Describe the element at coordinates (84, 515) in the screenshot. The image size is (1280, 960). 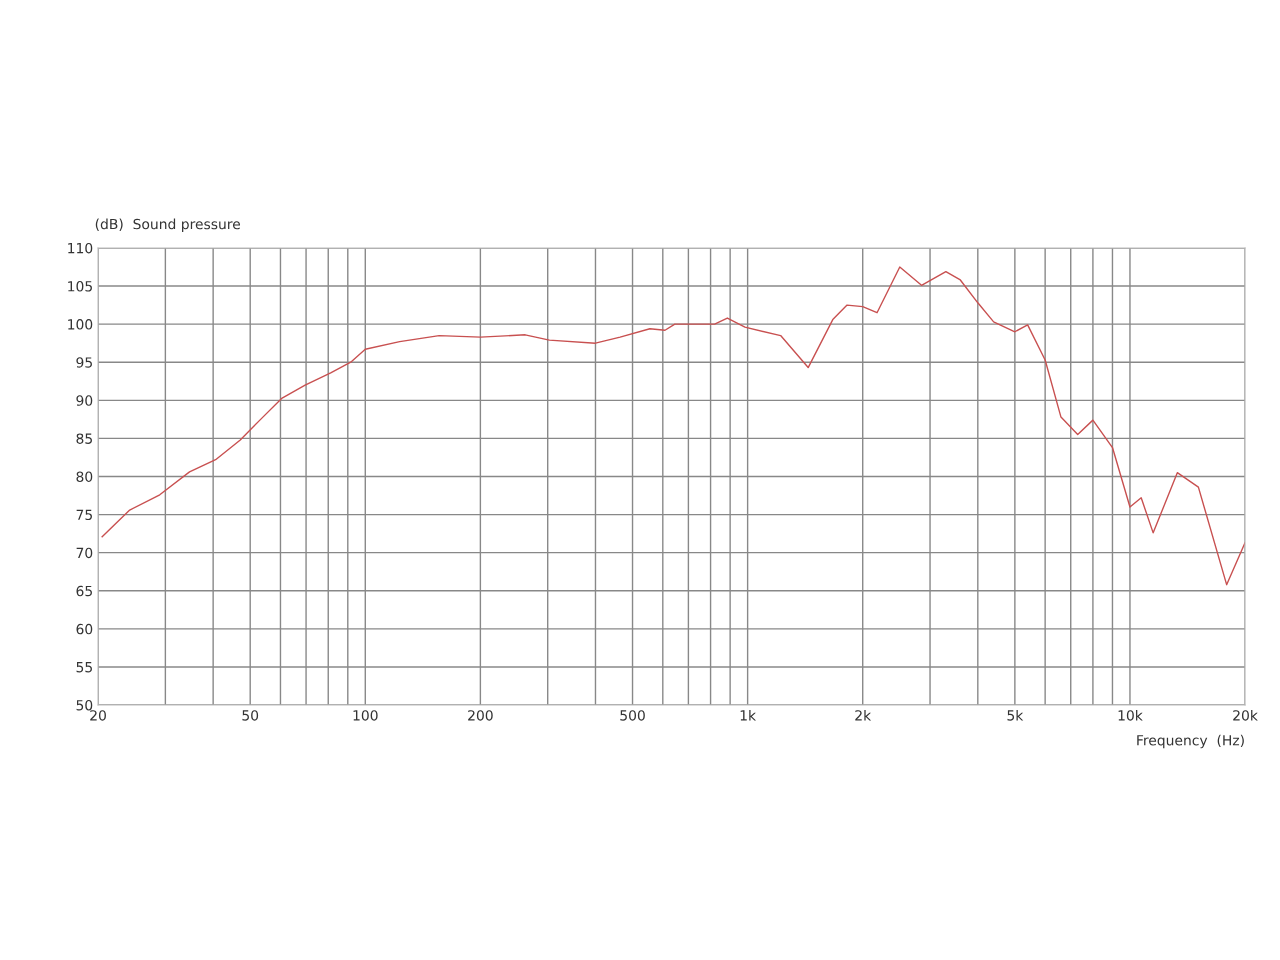
I see `y-tick-label: 75` at that location.